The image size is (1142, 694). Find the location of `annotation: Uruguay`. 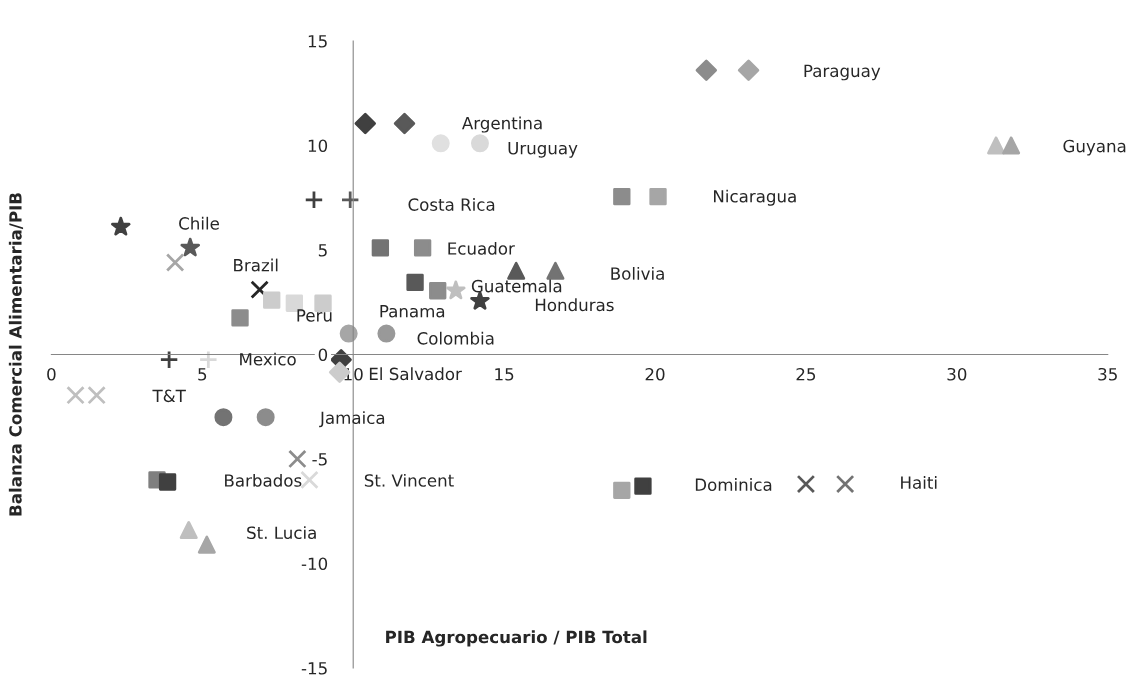

annotation: Uruguay is located at coordinates (543, 150).